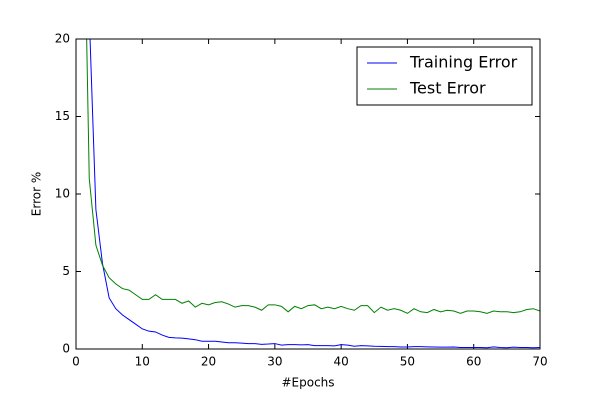 The width and height of the screenshot is (600, 400). What do you see at coordinates (307, 383) in the screenshot?
I see `x-axis-label: #Epochs` at bounding box center [307, 383].